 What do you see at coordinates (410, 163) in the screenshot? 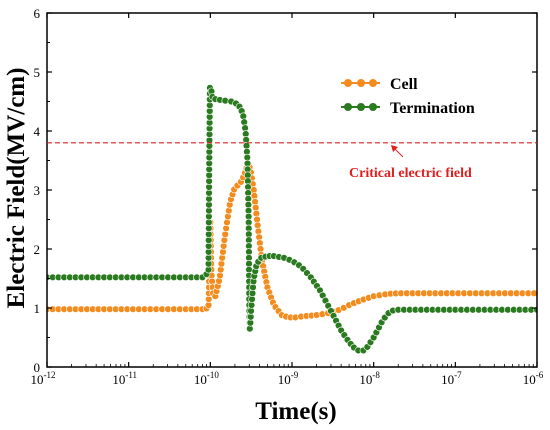
I see `critical-field-annotation: Critical electric field` at bounding box center [410, 163].